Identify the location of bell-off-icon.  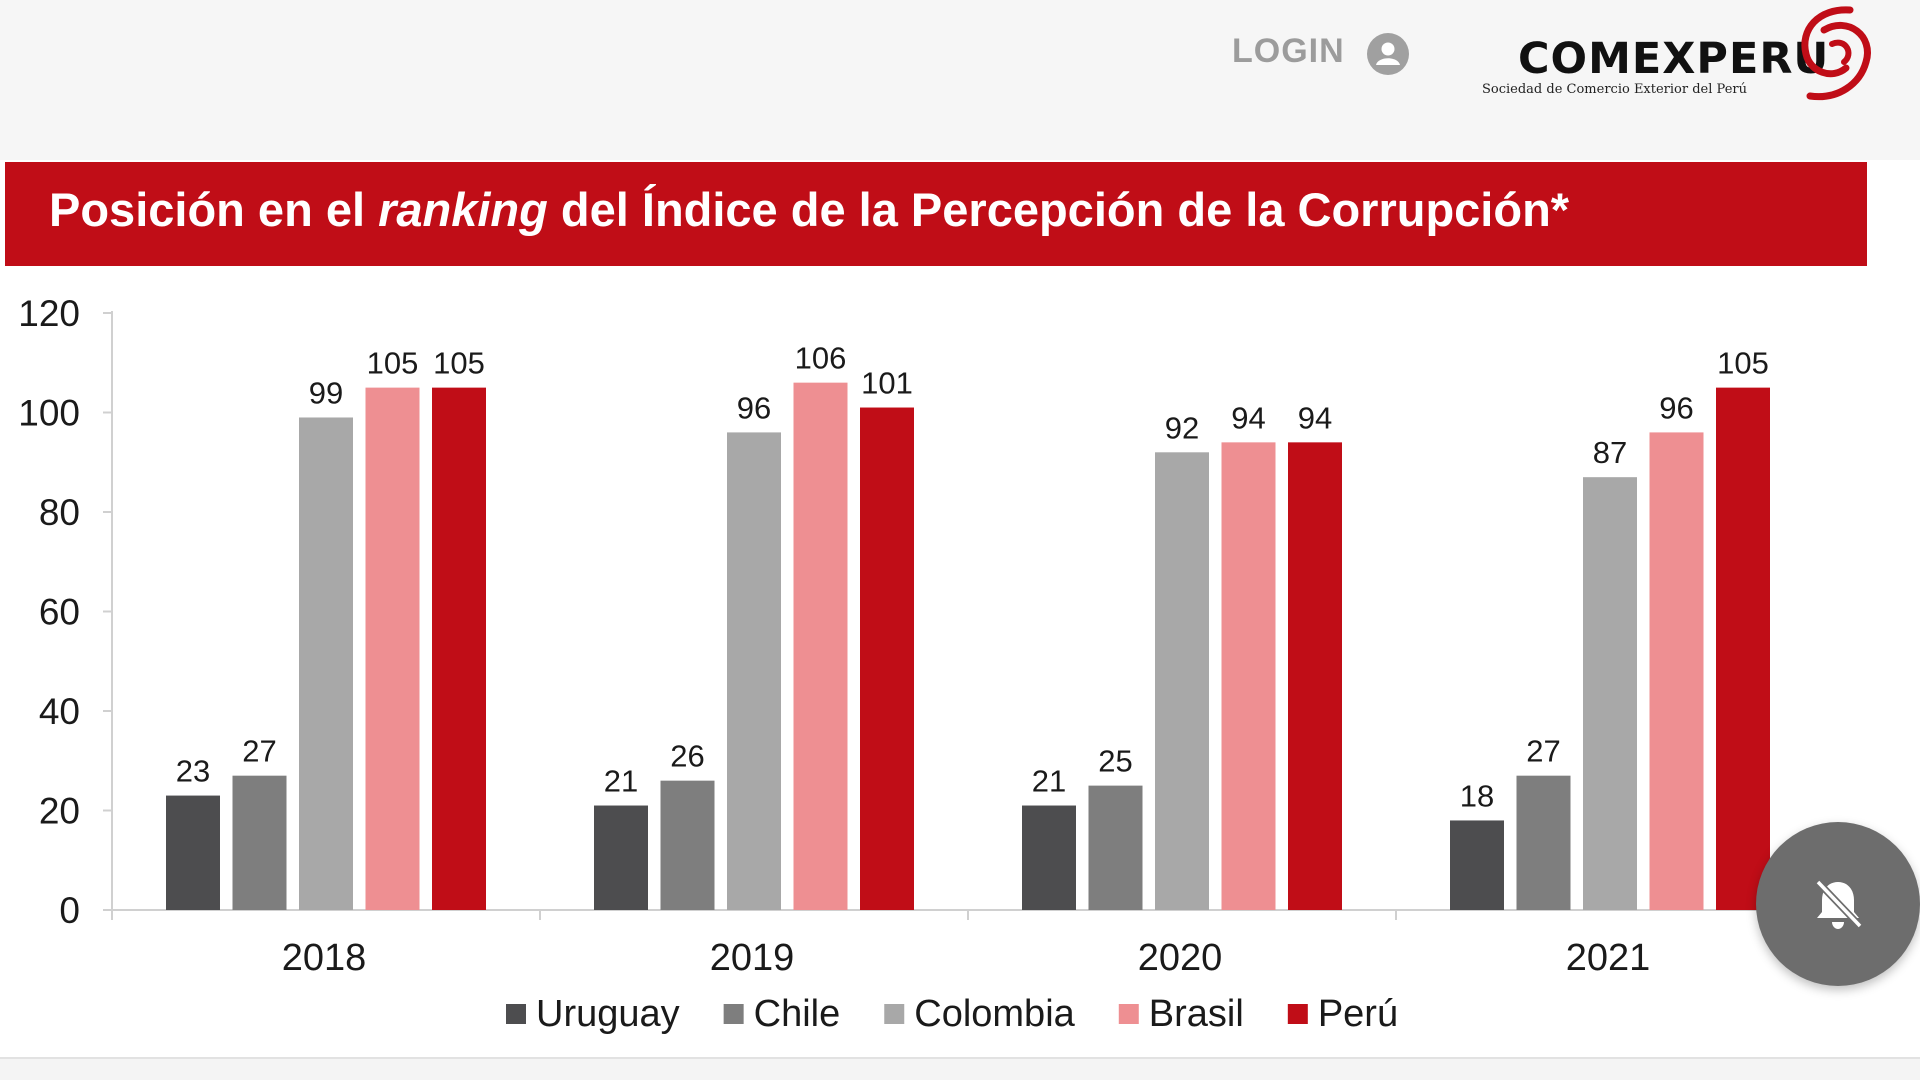
(1839, 904).